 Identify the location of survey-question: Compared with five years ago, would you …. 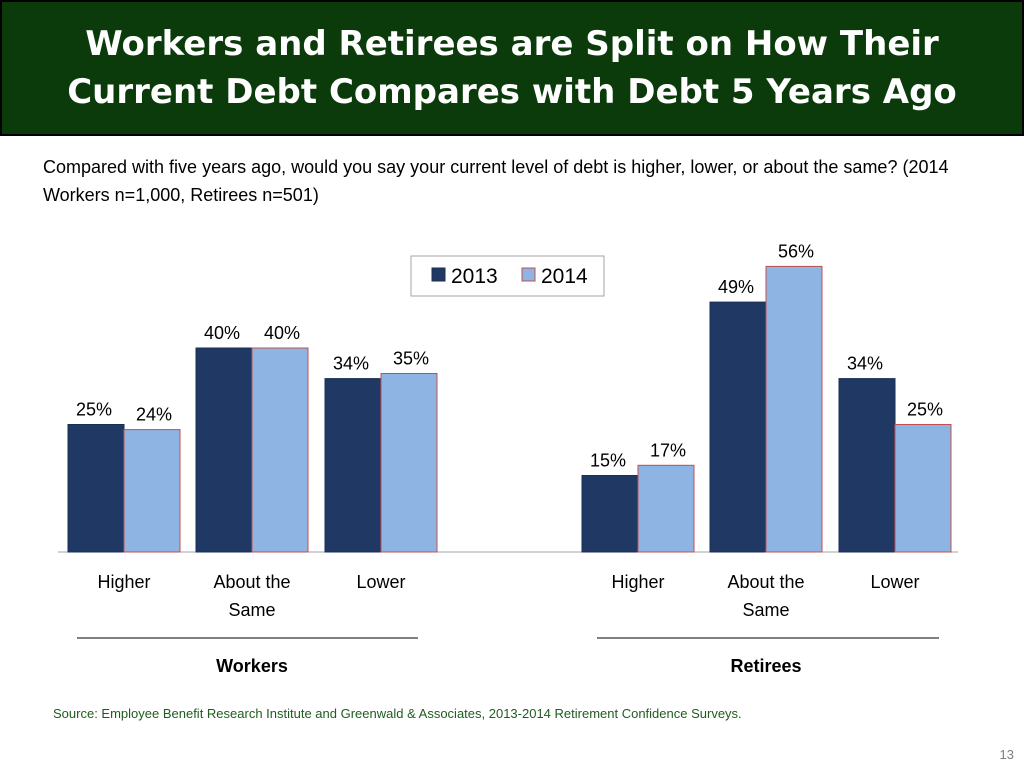
(496, 181).